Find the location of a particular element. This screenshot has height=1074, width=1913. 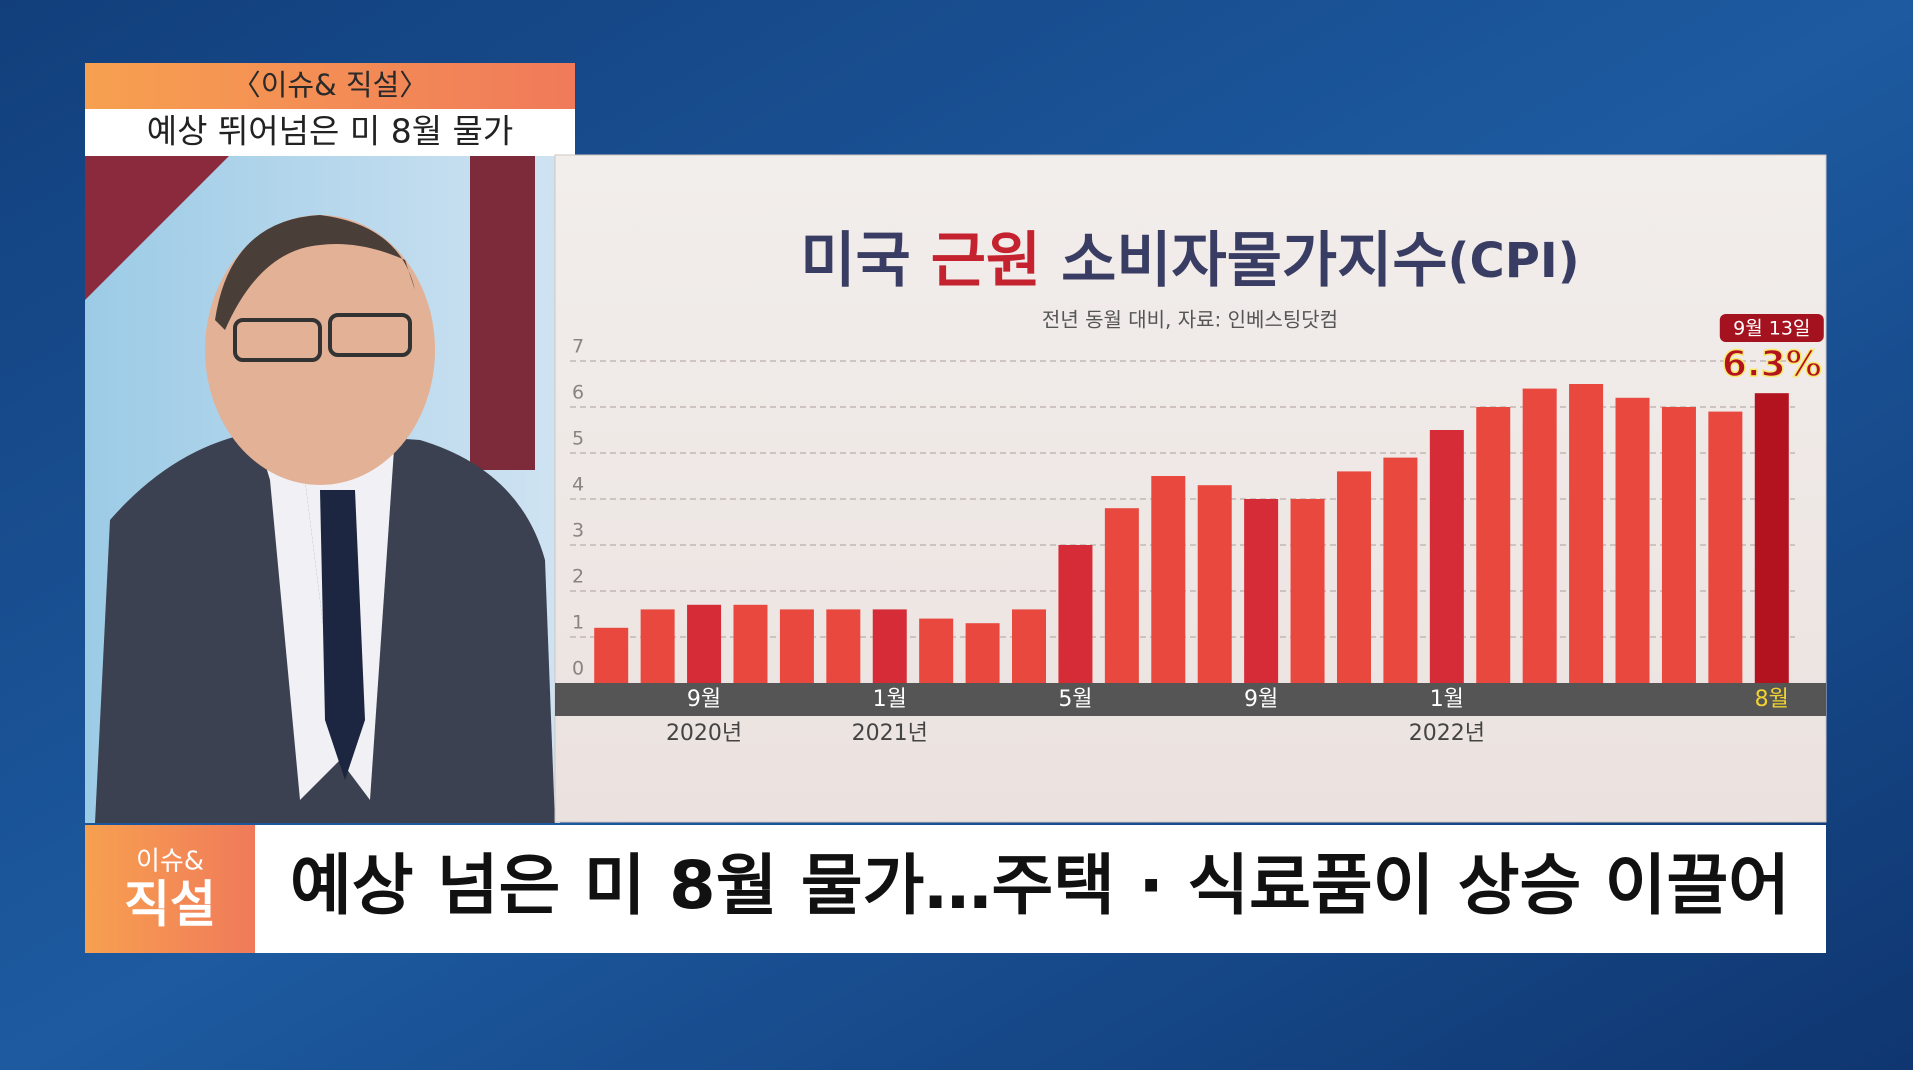

y-tick-label: 6 is located at coordinates (578, 393).